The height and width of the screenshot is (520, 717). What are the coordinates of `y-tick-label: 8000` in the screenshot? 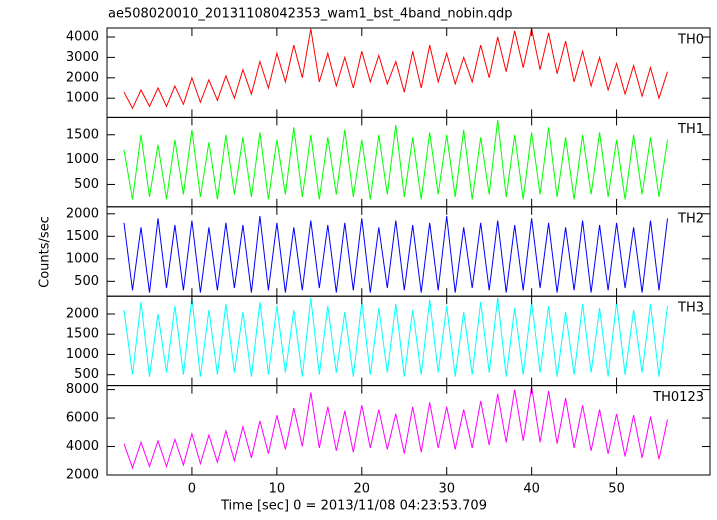 It's located at (82, 389).